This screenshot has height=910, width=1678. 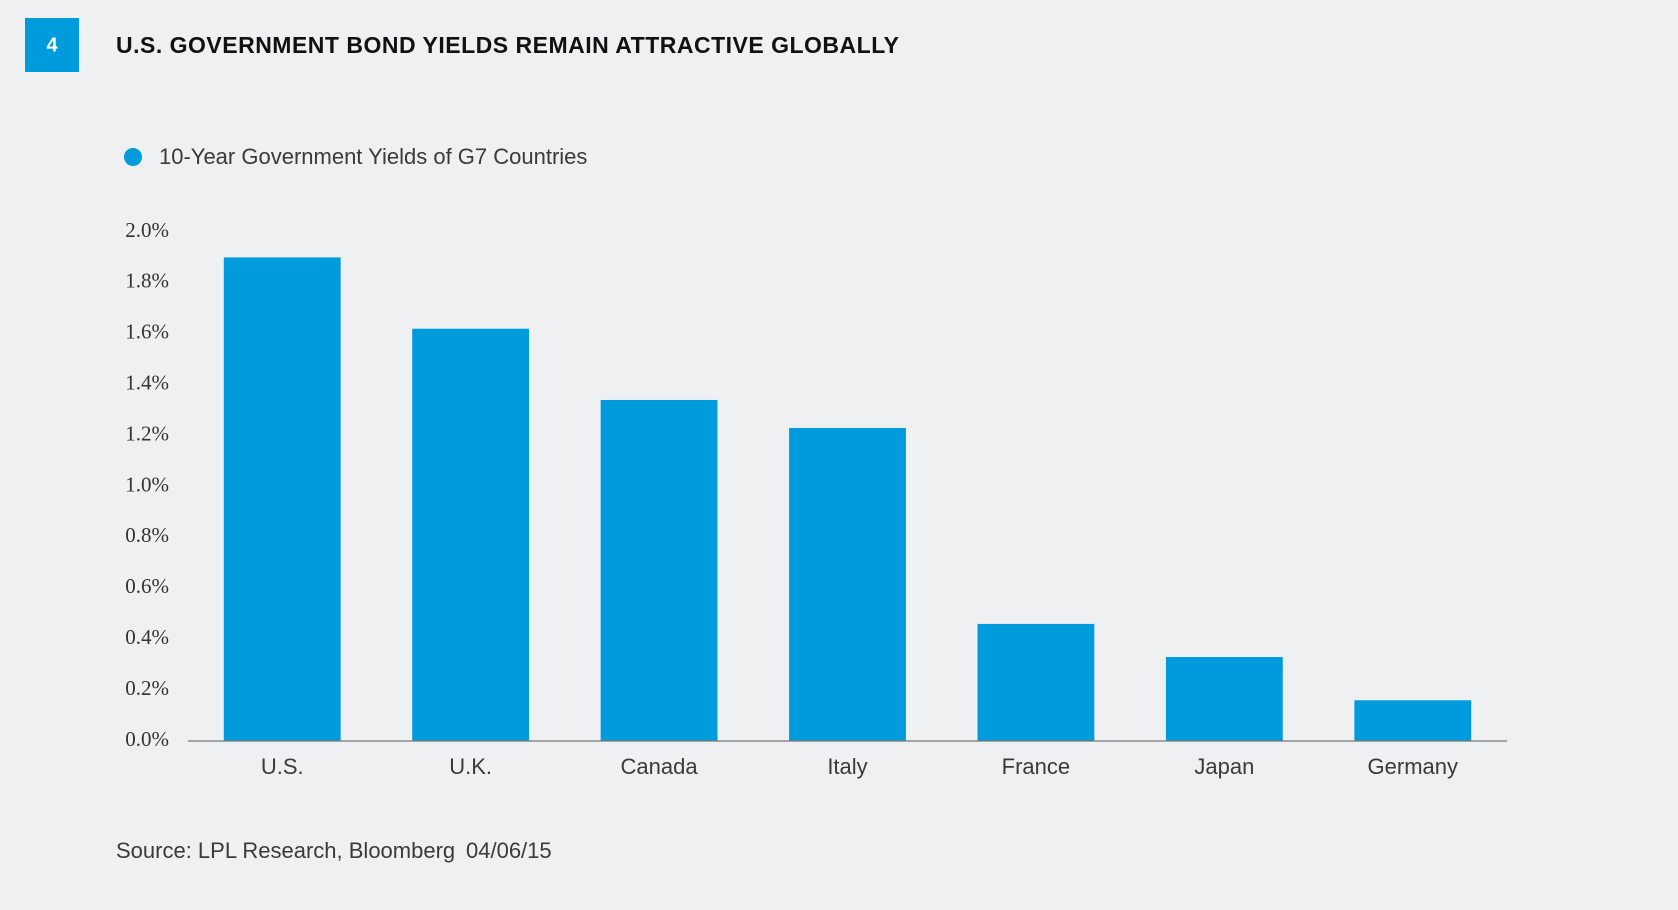 I want to click on y-tick-label: 0.2%, so click(x=147, y=688).